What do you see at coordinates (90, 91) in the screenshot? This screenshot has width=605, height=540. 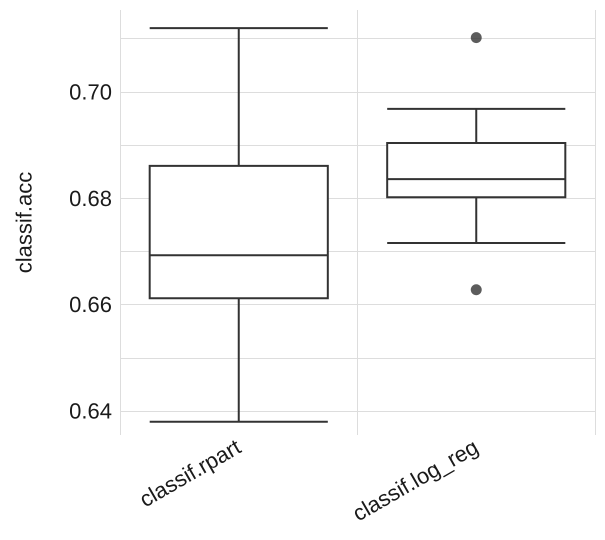 I see `y-tick-label: 0.70` at bounding box center [90, 91].